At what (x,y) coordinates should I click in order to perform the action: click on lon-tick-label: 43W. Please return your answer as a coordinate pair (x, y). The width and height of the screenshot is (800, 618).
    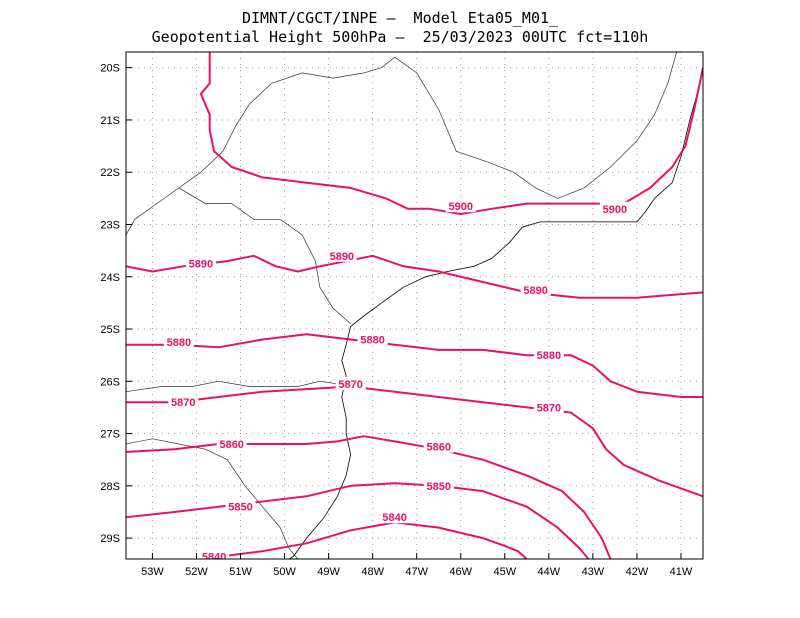
    Looking at the image, I should click on (593, 572).